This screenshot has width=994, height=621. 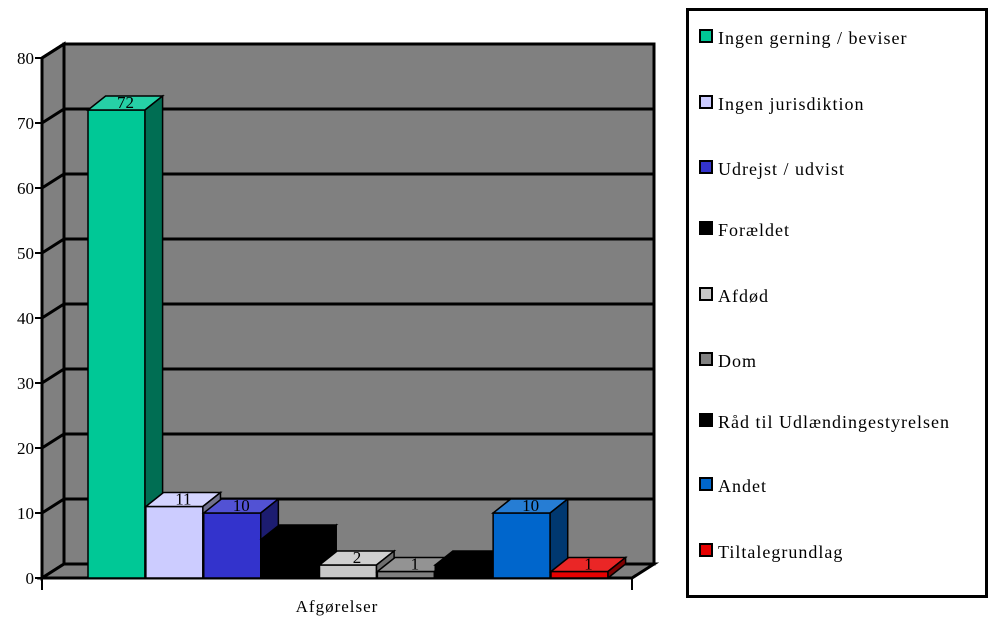 I want to click on legend-item: Tiltalegrundlag, so click(x=838, y=552).